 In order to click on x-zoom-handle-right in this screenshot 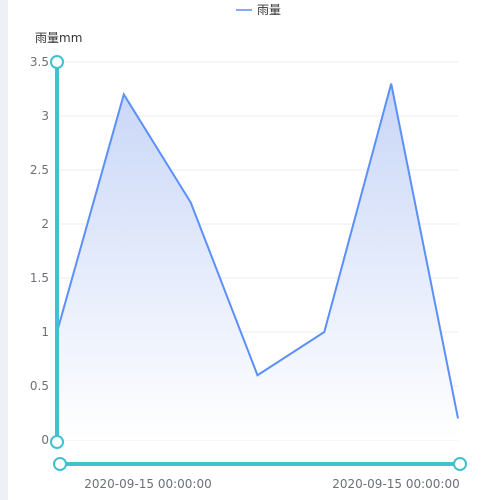, I will do `click(460, 464)`.